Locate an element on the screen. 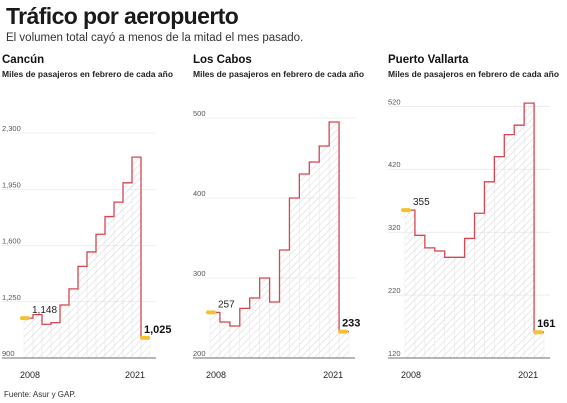  y-tick-label: 500 is located at coordinates (199, 113).